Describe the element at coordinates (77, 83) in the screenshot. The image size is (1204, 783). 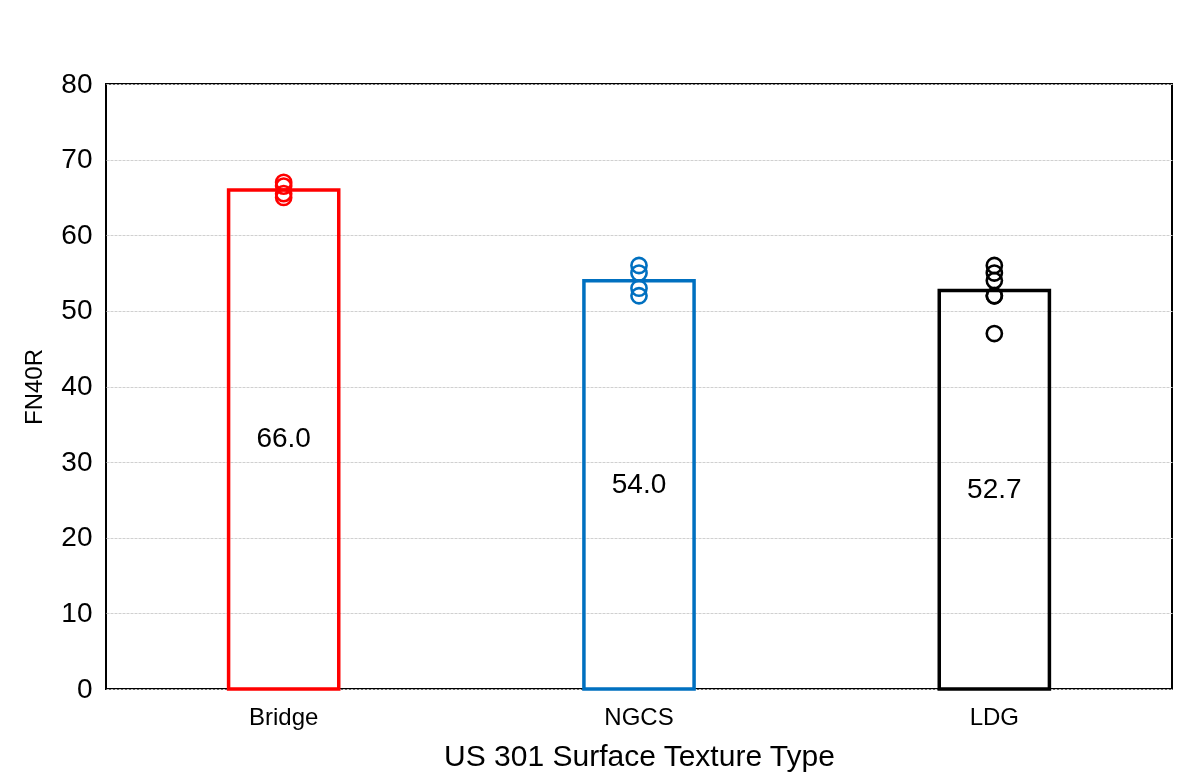
I see `y-tick-label: 80` at that location.